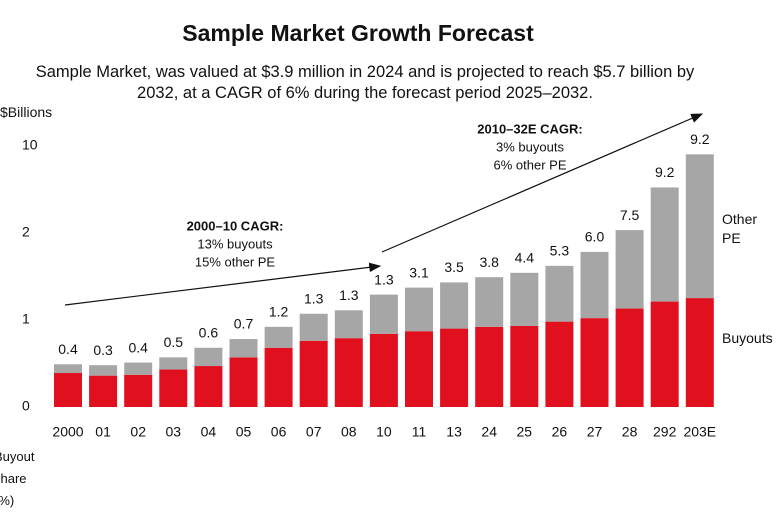  What do you see at coordinates (26, 319) in the screenshot?
I see `y-tick-label: 1` at bounding box center [26, 319].